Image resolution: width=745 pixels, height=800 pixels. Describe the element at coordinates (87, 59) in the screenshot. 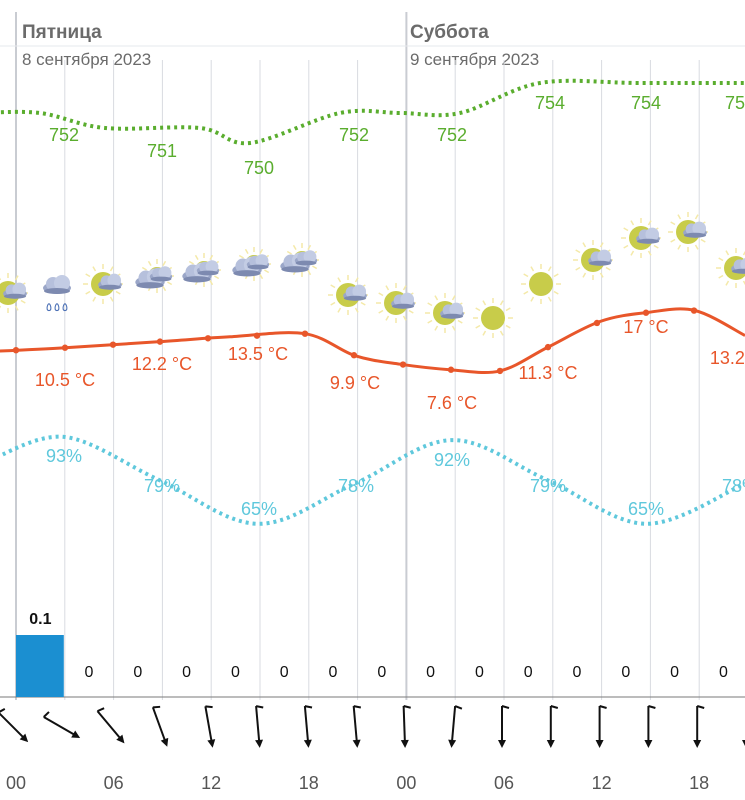

I see `day-date-friday: 8 сентября 2023` at that location.